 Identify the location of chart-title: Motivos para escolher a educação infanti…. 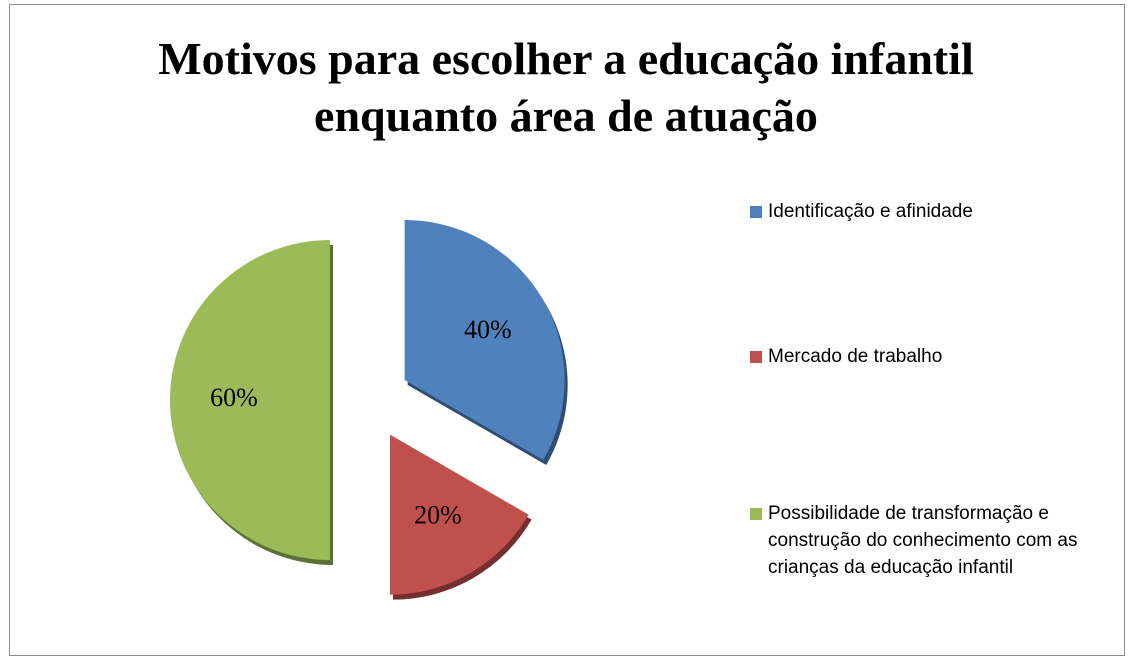
(566, 87).